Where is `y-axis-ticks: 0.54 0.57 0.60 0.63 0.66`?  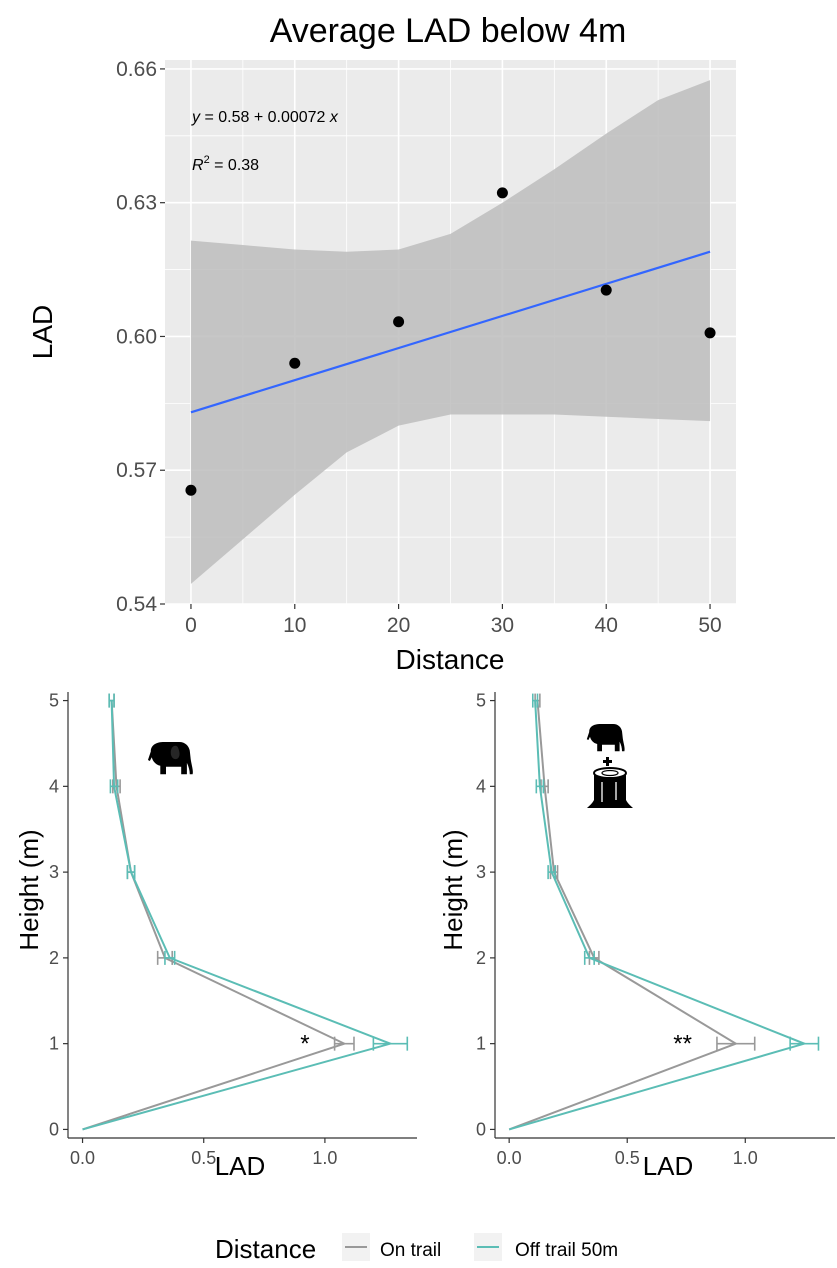 y-axis-ticks: 0.54 0.57 0.60 0.63 0.66 is located at coordinates (140, 337).